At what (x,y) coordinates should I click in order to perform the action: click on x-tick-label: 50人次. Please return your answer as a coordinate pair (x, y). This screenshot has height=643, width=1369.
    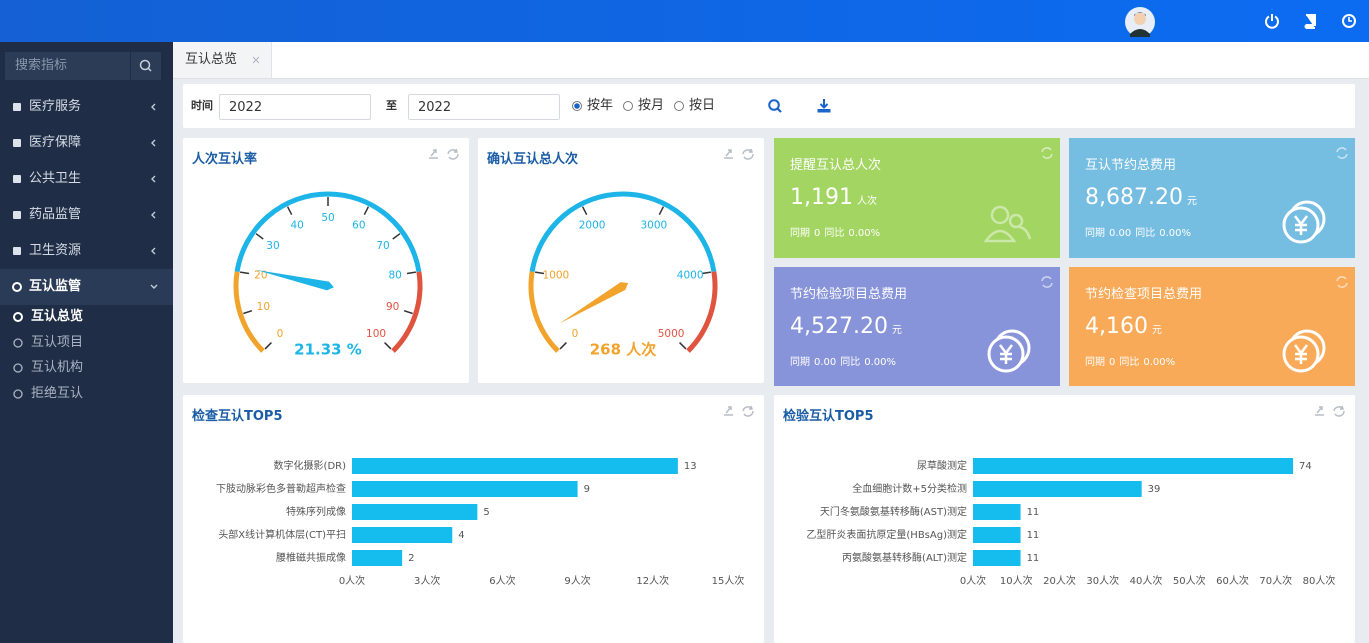
    Looking at the image, I should click on (1189, 580).